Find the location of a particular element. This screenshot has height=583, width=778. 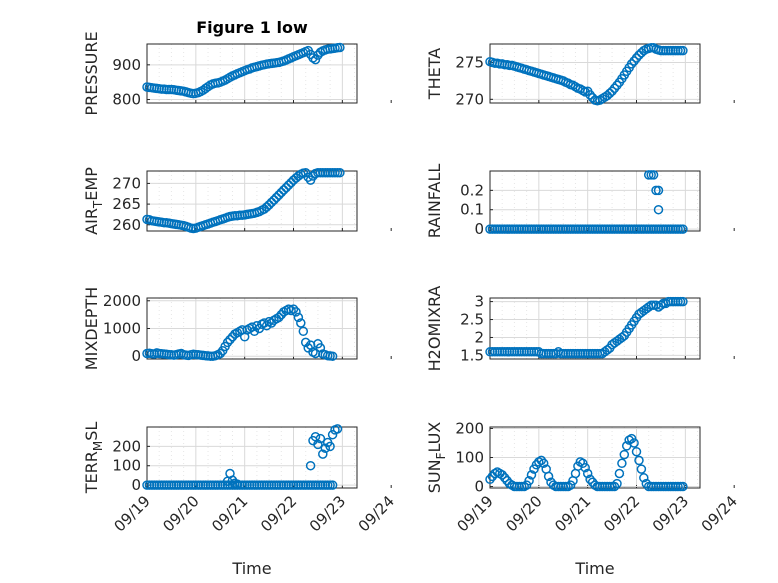

y-axis-label-main: AIR is located at coordinates (91, 221).